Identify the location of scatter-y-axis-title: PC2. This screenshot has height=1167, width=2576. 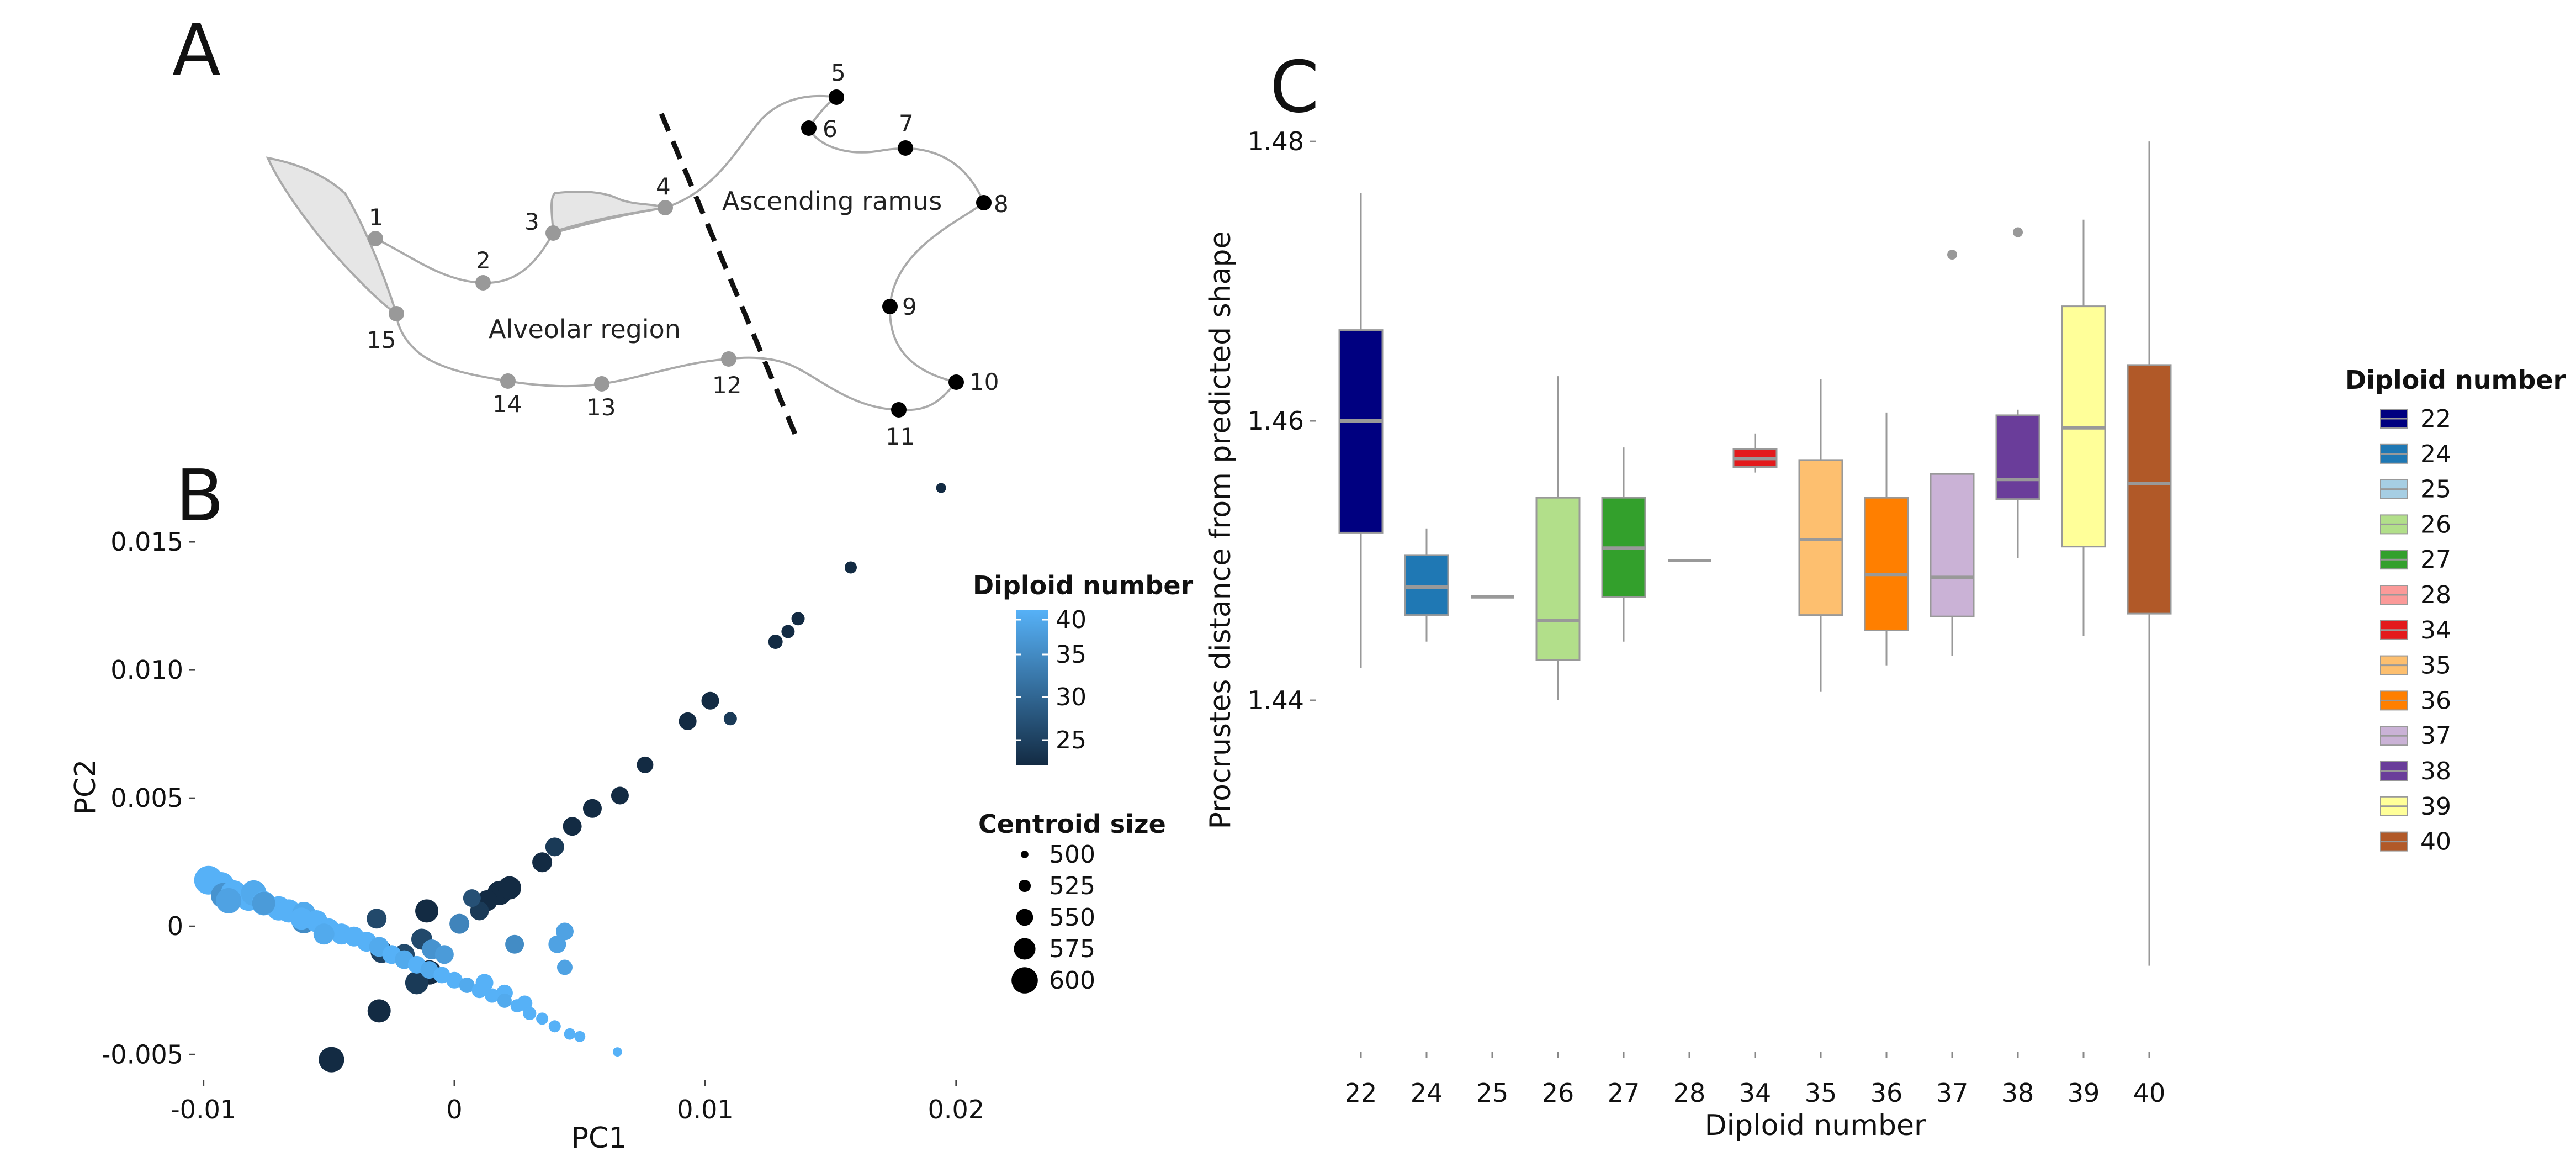
(85, 787).